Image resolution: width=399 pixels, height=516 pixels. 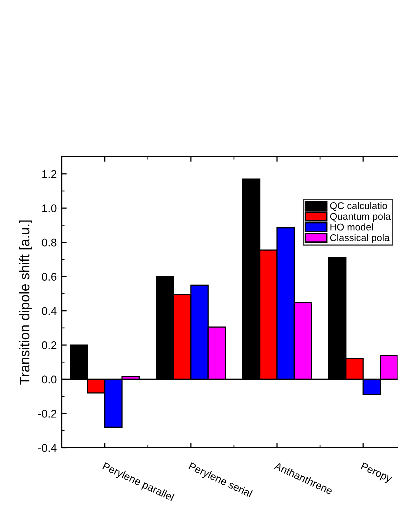 What do you see at coordinates (25, 302) in the screenshot?
I see `y-axis-title: Transition dipole shift [a.u.]` at bounding box center [25, 302].